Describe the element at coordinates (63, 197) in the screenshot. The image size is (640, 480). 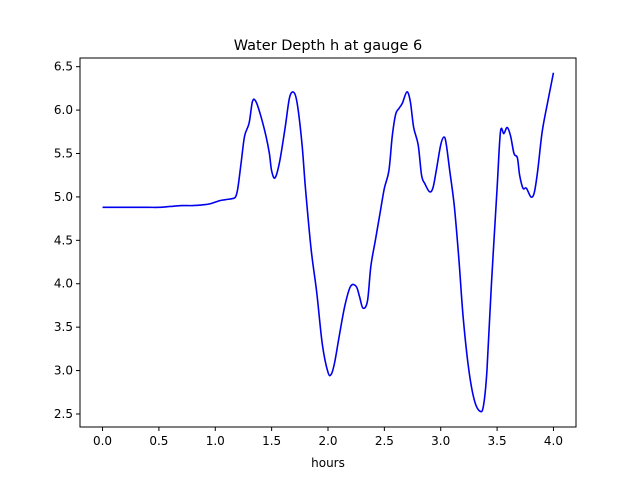
I see `y-tick-label: 5.0` at that location.